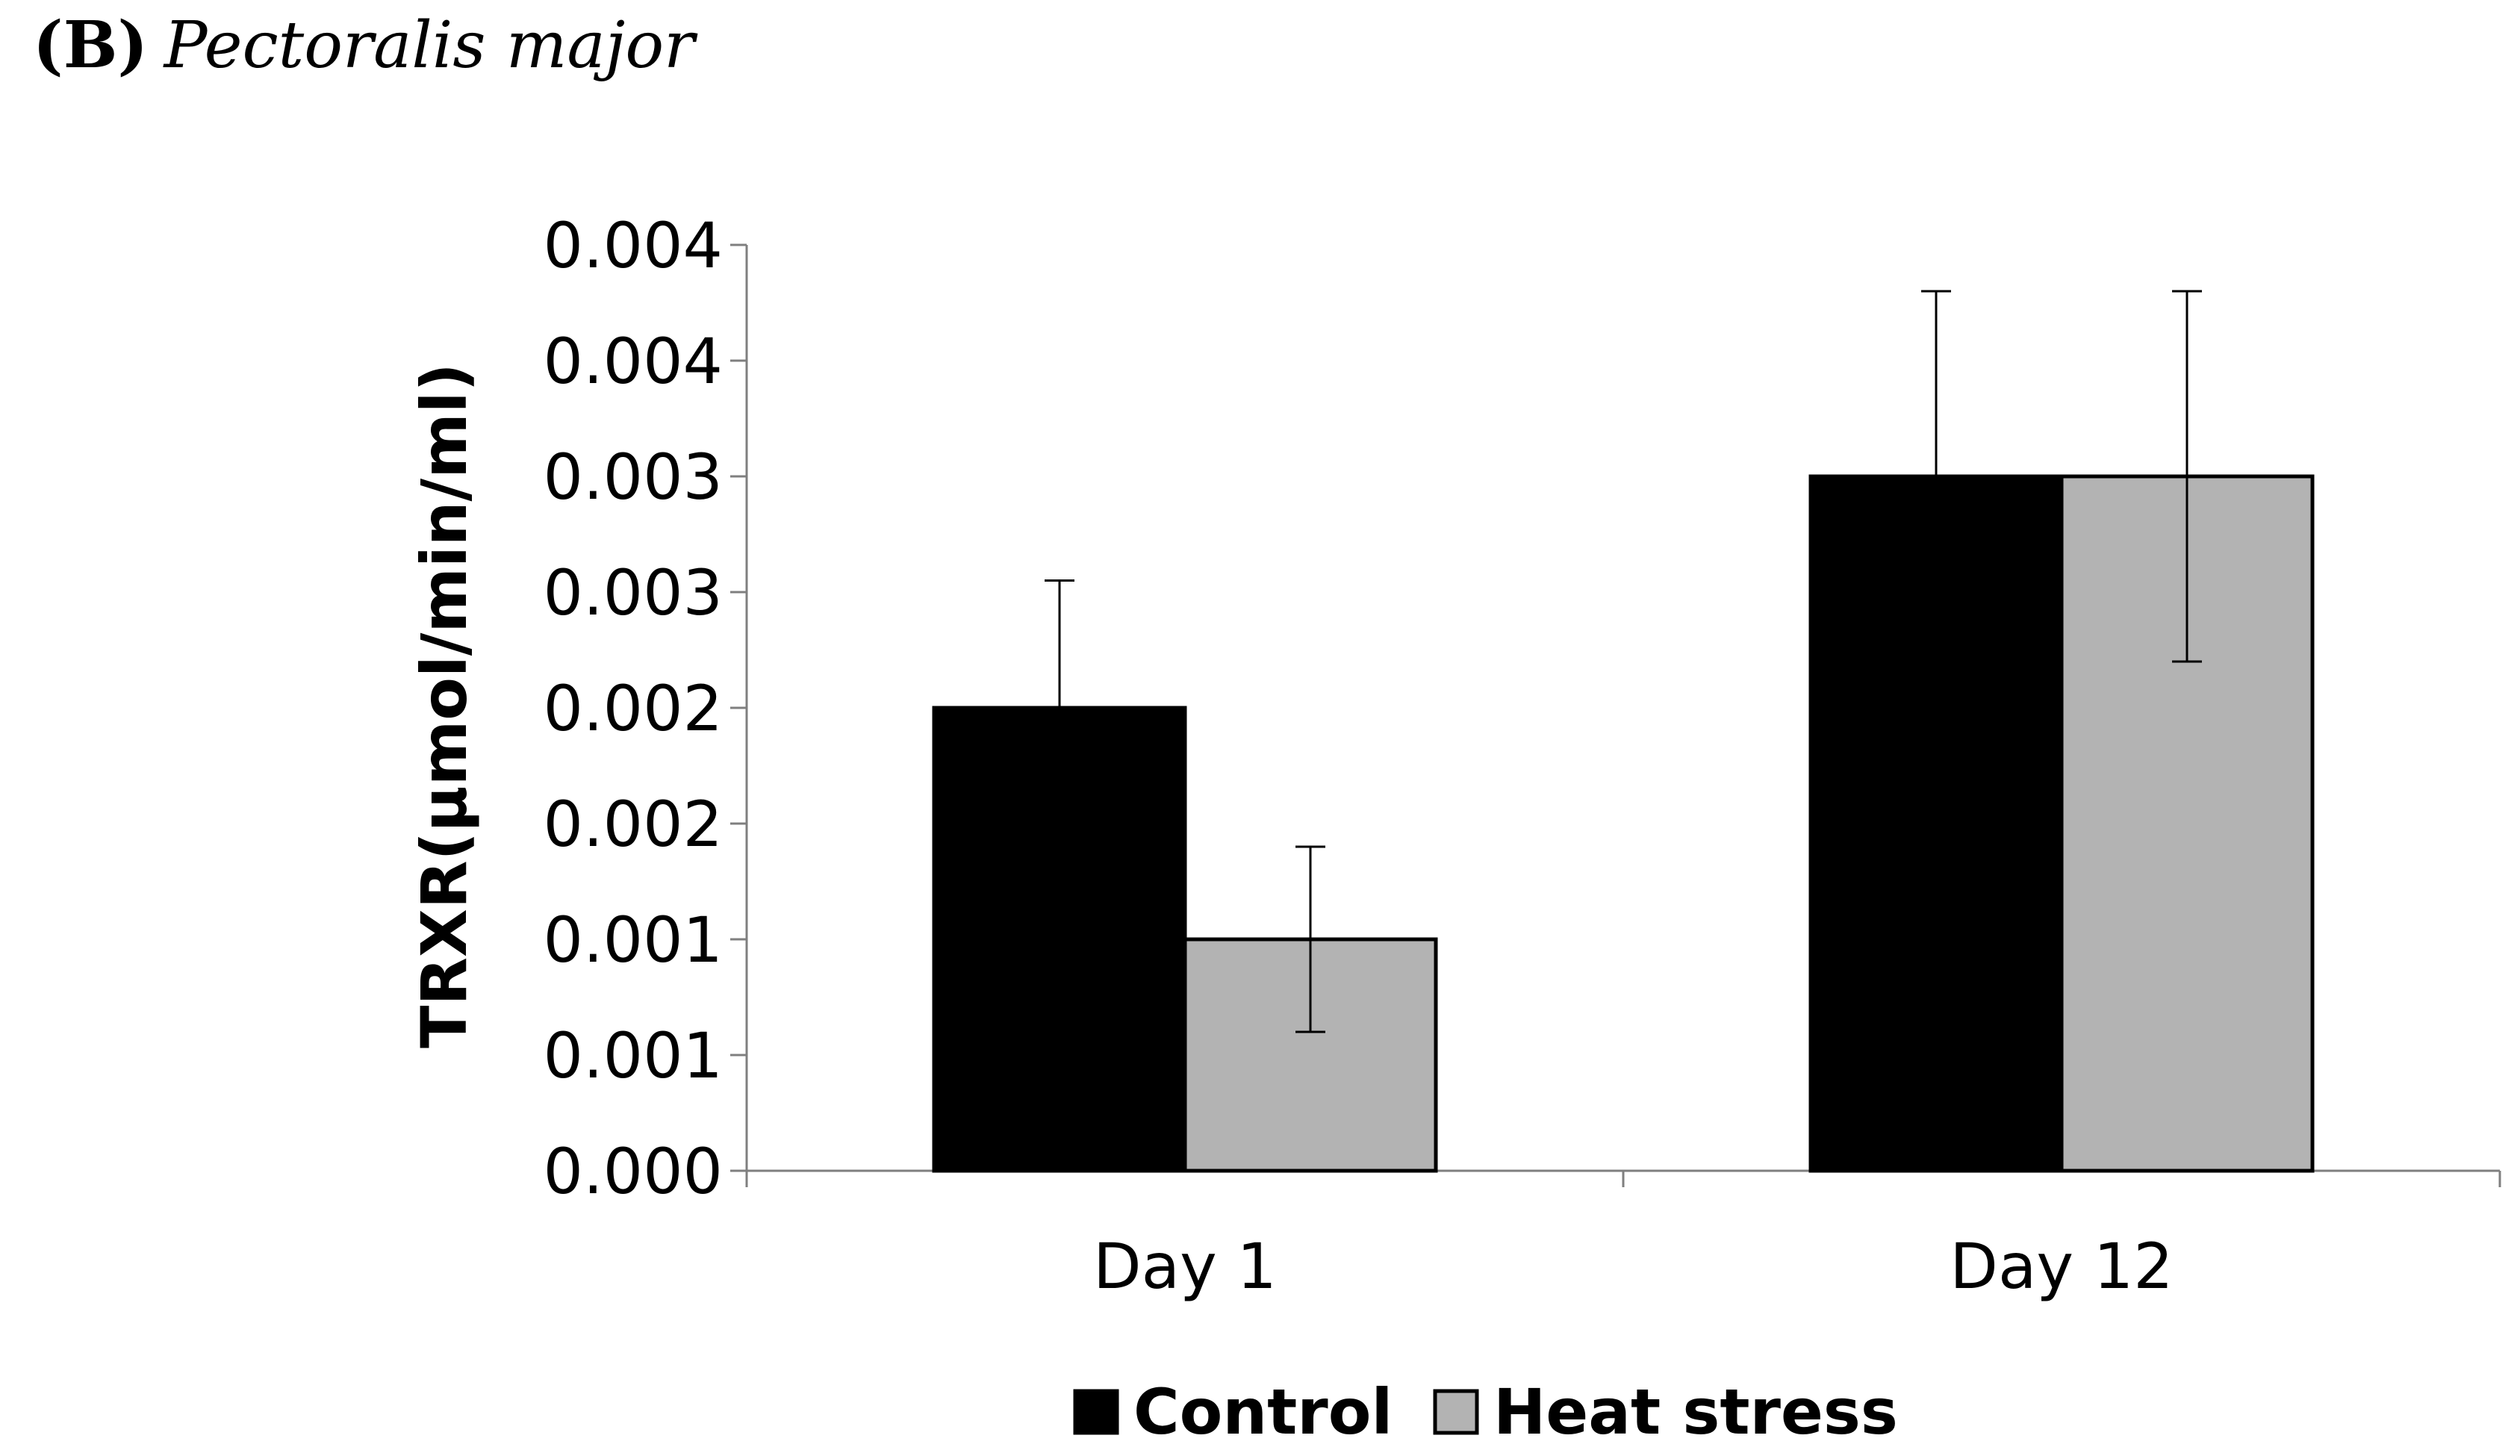 This screenshot has width=2520, height=1456. What do you see at coordinates (1623, 1236) in the screenshot?
I see `x-axis: Day 1 Day 12` at bounding box center [1623, 1236].